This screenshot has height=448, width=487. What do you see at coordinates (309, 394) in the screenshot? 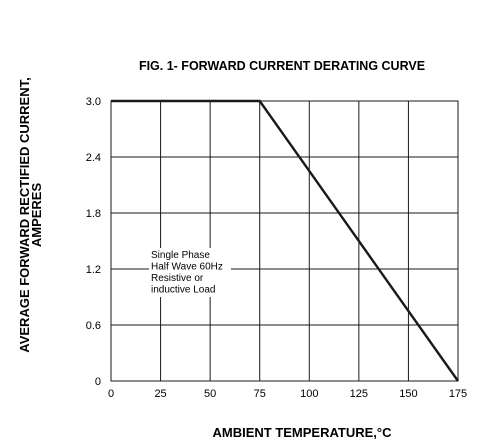
I see `x-tick-label: 100` at bounding box center [309, 394].